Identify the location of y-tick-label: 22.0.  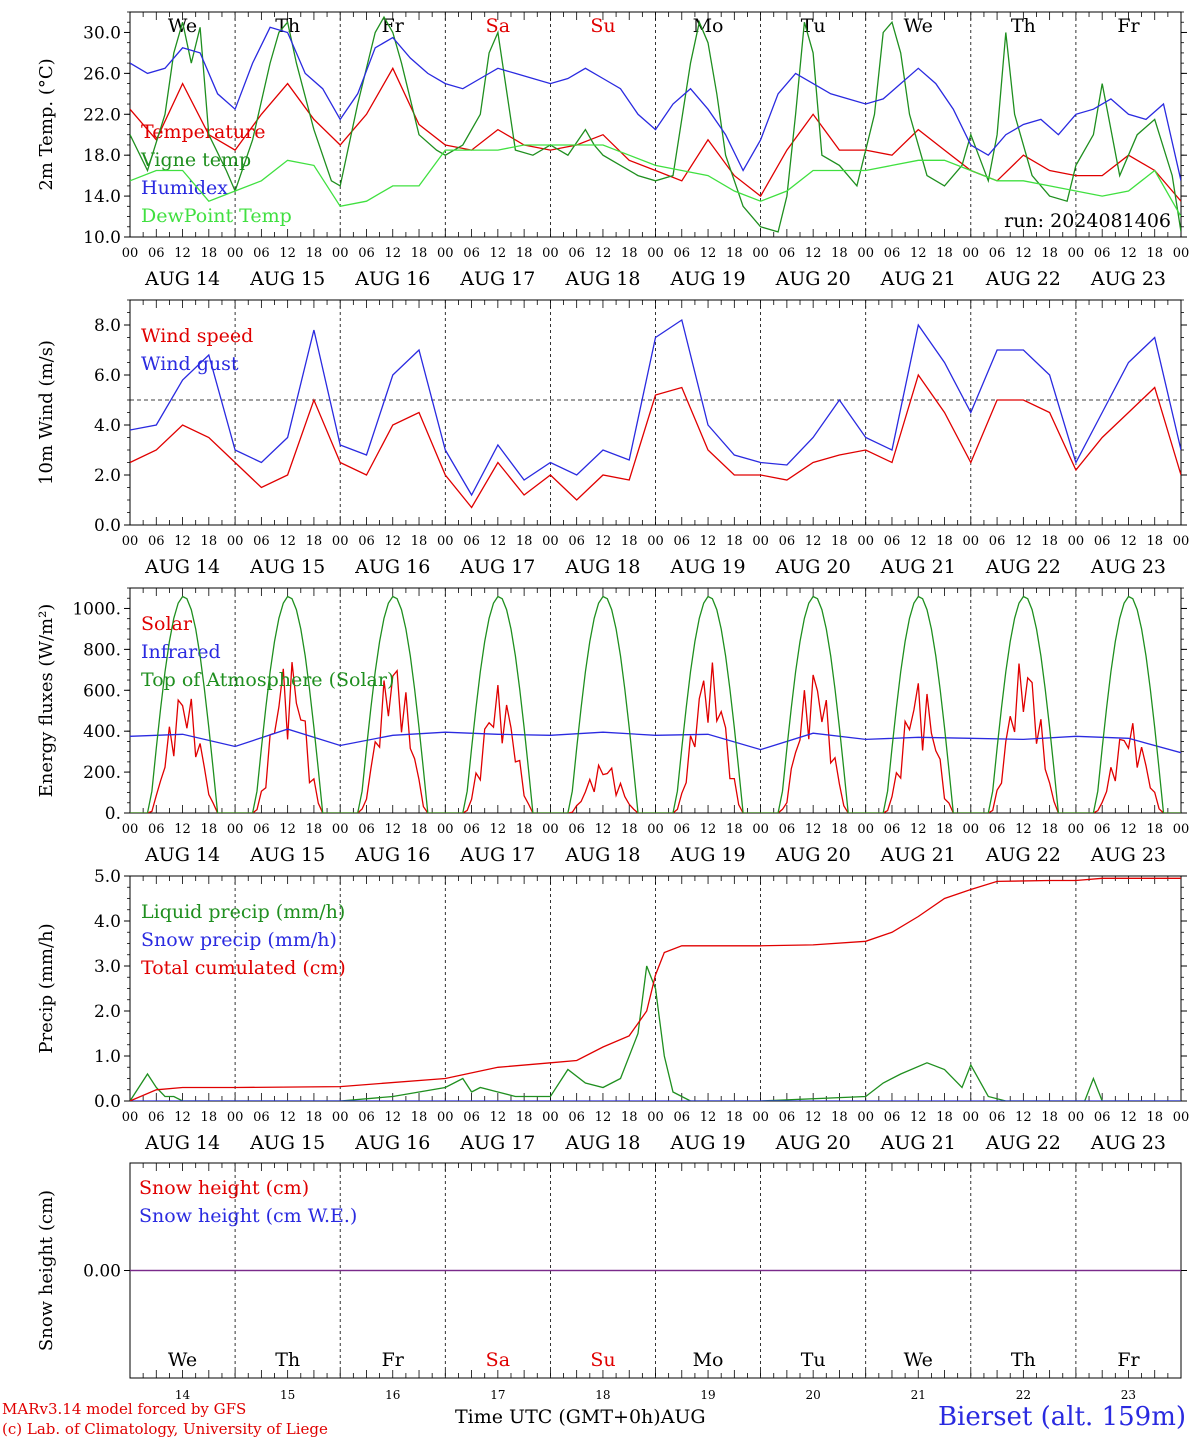
(102, 115).